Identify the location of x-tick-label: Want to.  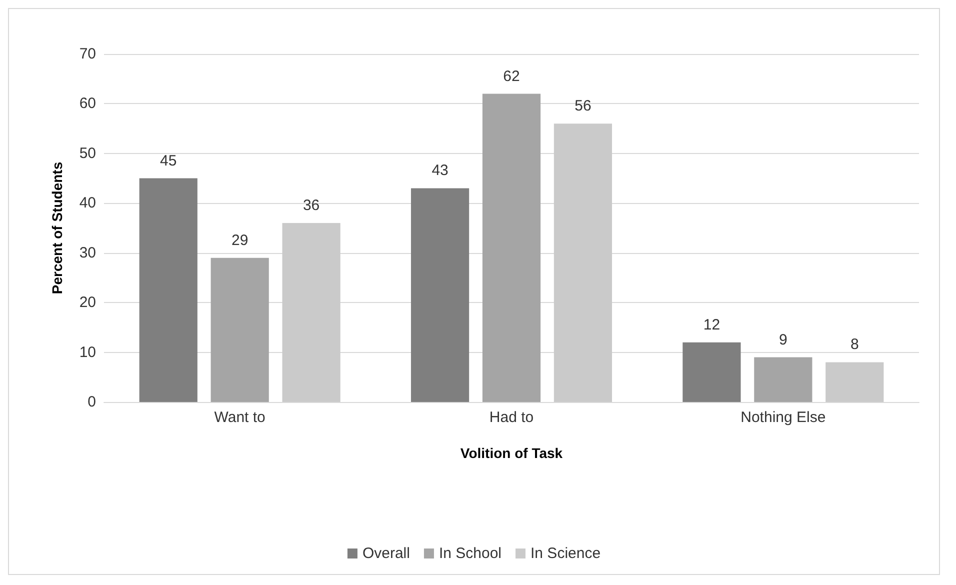
(240, 417).